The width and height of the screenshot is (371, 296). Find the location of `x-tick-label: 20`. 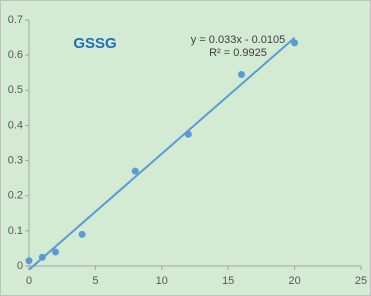

x-tick-label: 20 is located at coordinates (294, 281).